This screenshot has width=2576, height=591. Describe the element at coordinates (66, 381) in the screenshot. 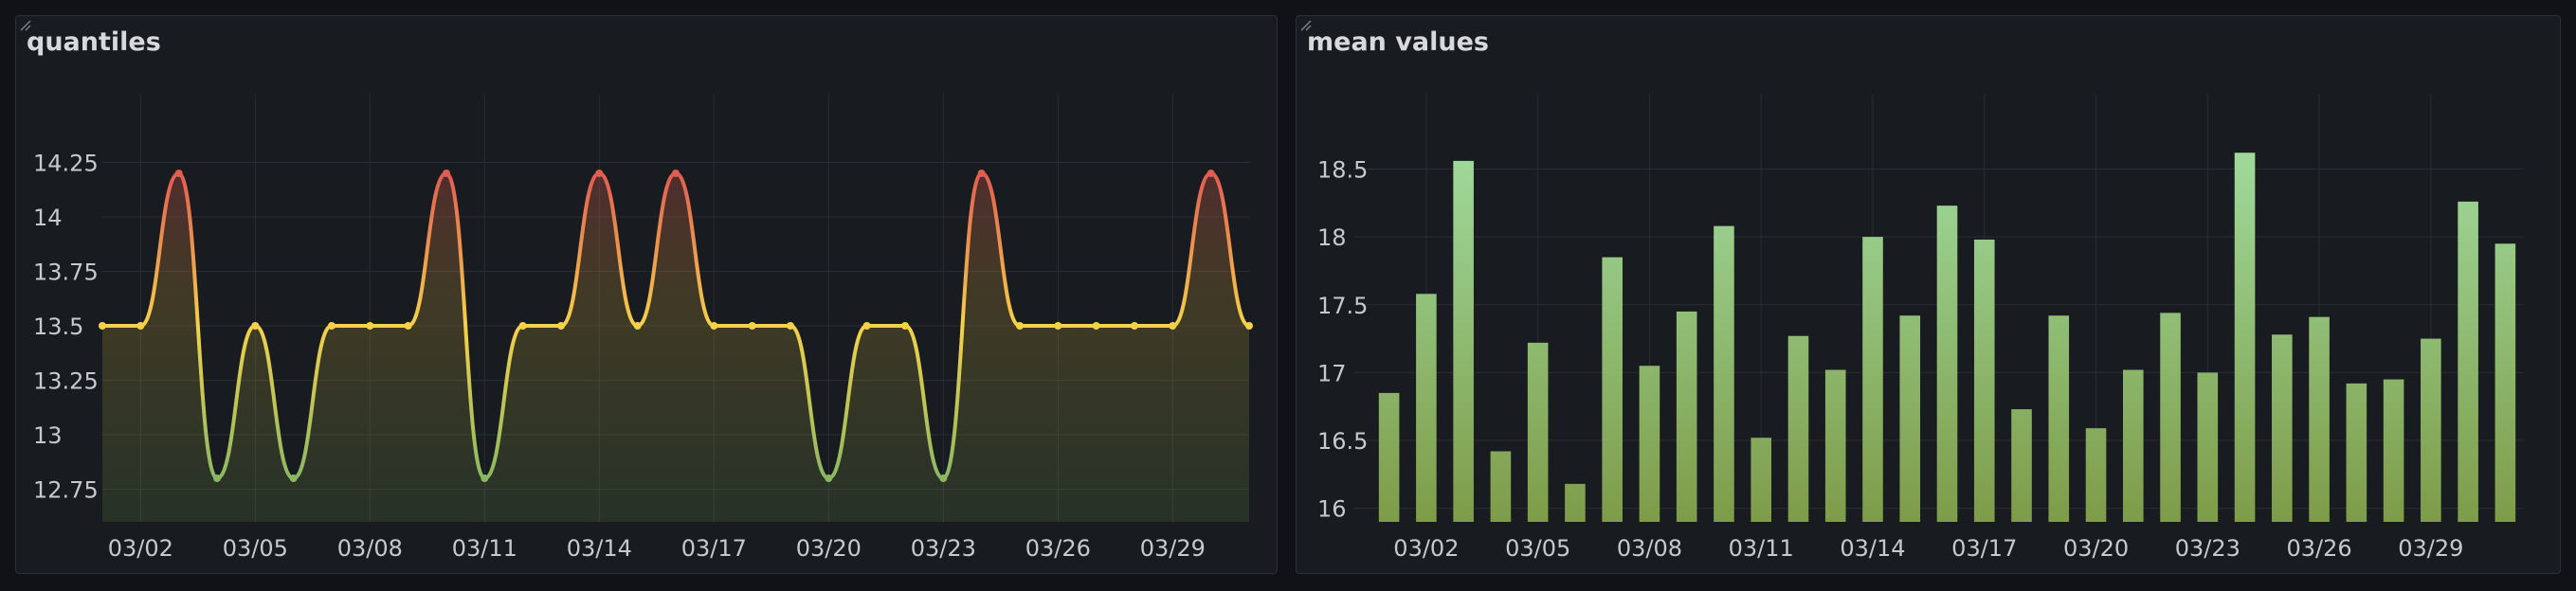

I see `y-tick-label: 13.25` at that location.